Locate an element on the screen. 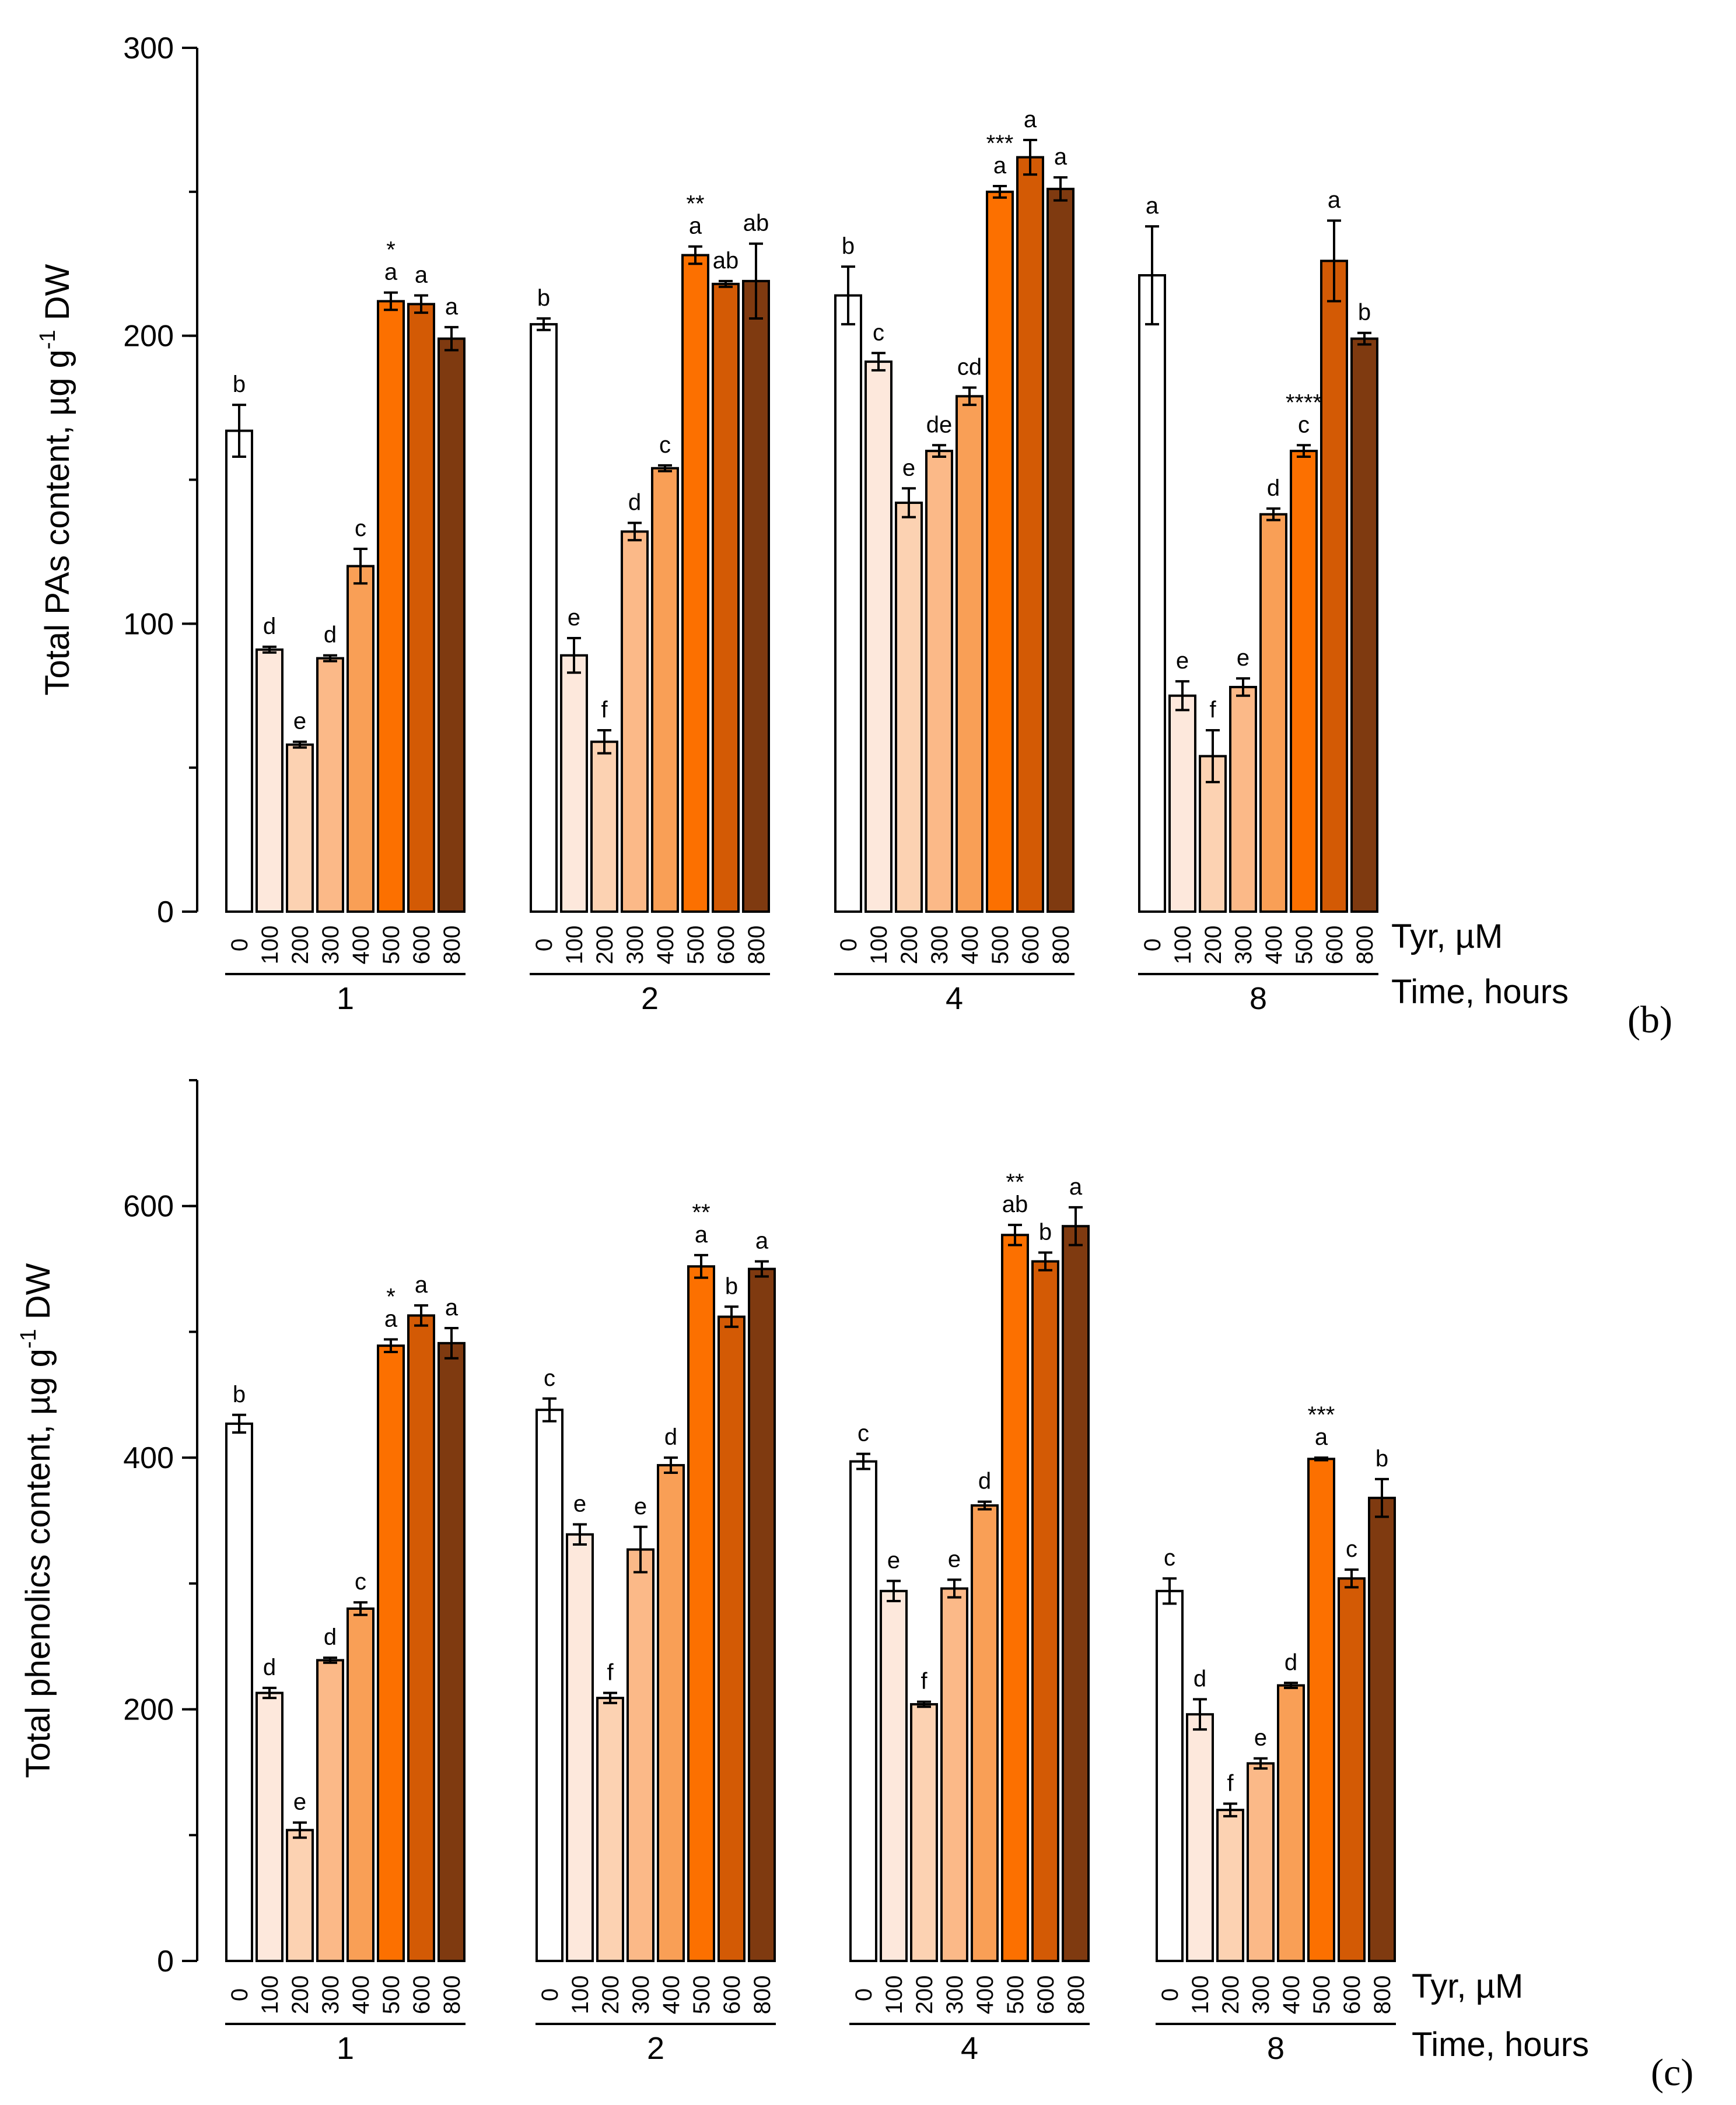 Image resolution: width=1736 pixels, height=2105 pixels. y-axis-title: Total phenolics content, µg g-1 DW is located at coordinates (36, 1520).